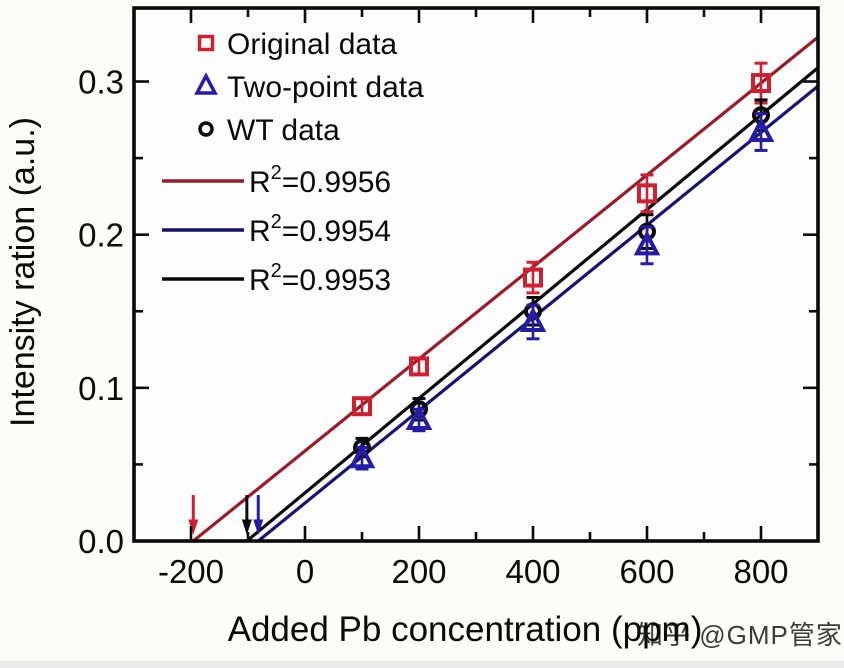 Image resolution: width=844 pixels, height=668 pixels. I want to click on x-tick-label: 800, so click(760, 571).